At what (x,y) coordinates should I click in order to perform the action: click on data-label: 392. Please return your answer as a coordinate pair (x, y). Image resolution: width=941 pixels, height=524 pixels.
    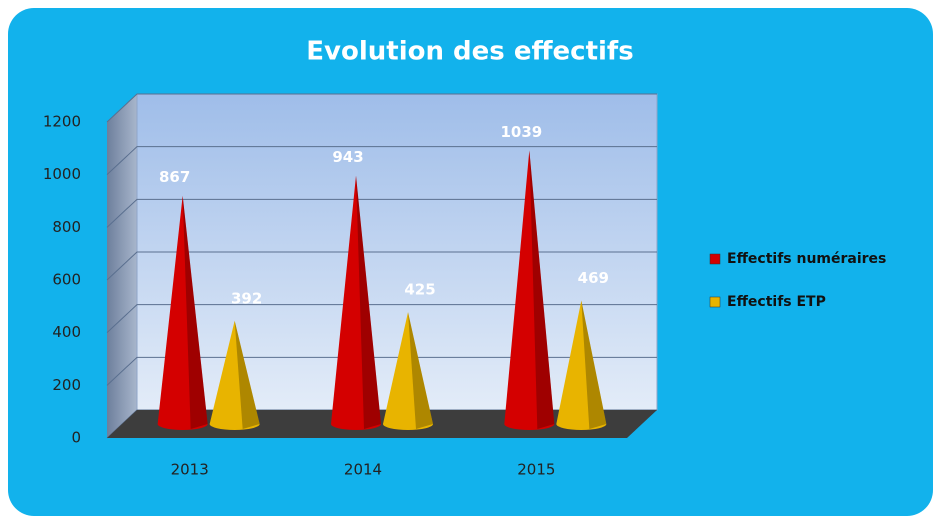
    Looking at the image, I should click on (246, 298).